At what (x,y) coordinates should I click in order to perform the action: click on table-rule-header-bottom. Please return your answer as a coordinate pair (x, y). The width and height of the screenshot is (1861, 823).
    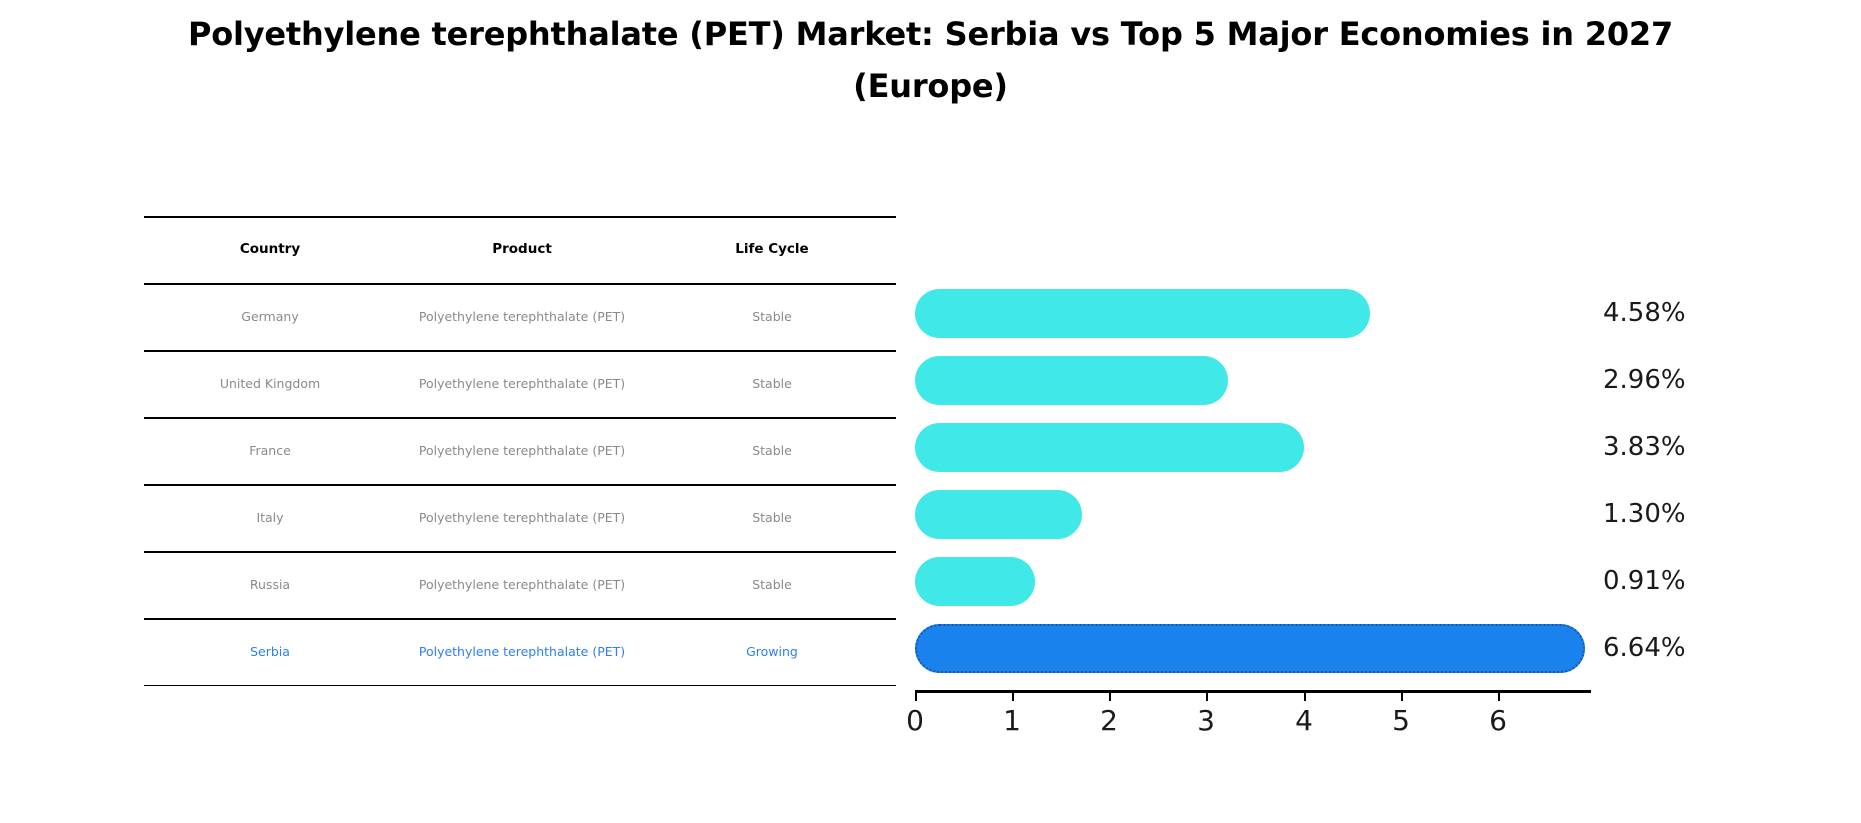
    Looking at the image, I should click on (520, 284).